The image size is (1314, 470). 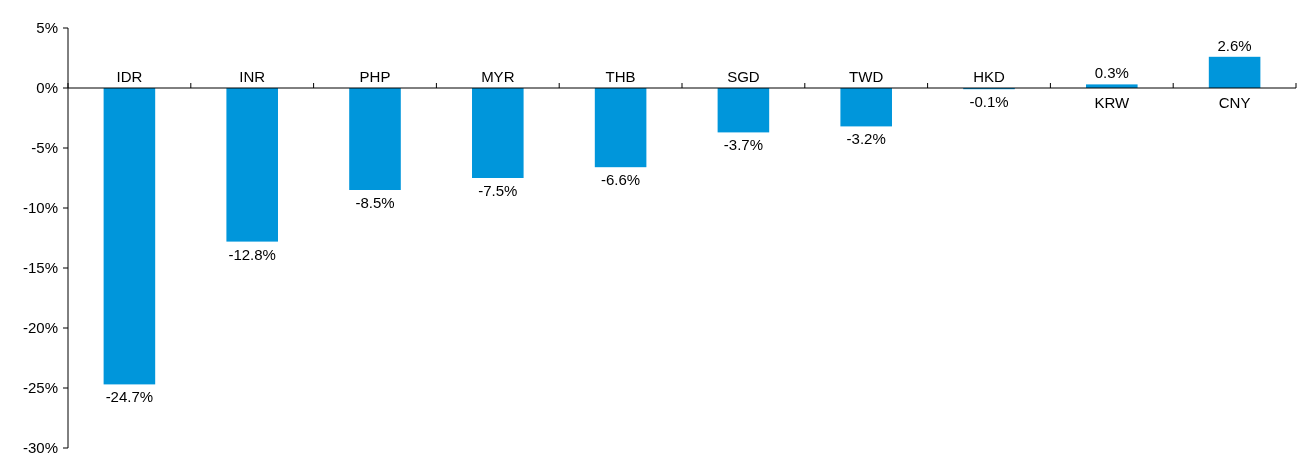 What do you see at coordinates (1112, 102) in the screenshot?
I see `x-tick-label: KRW` at bounding box center [1112, 102].